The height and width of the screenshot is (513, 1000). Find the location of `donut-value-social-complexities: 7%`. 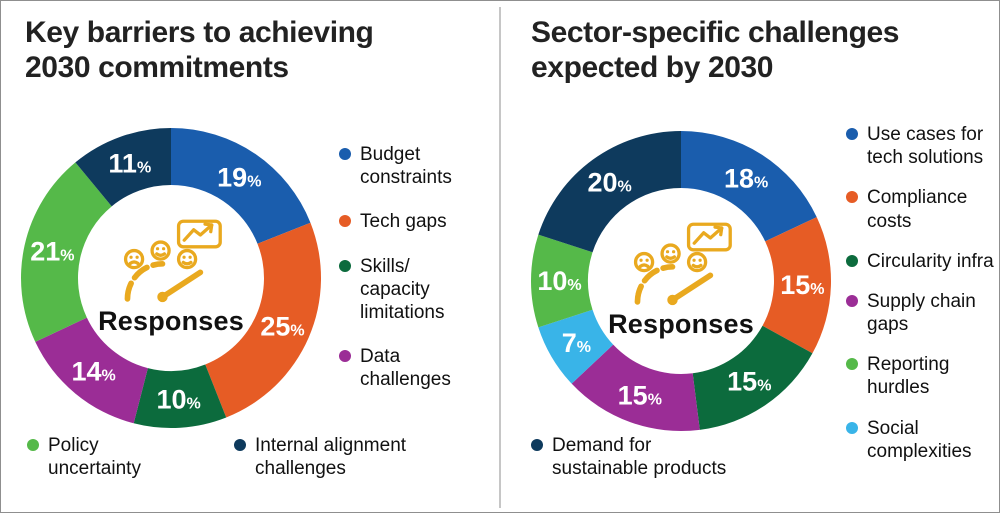

donut-value-social-complexities: 7% is located at coordinates (576, 343).